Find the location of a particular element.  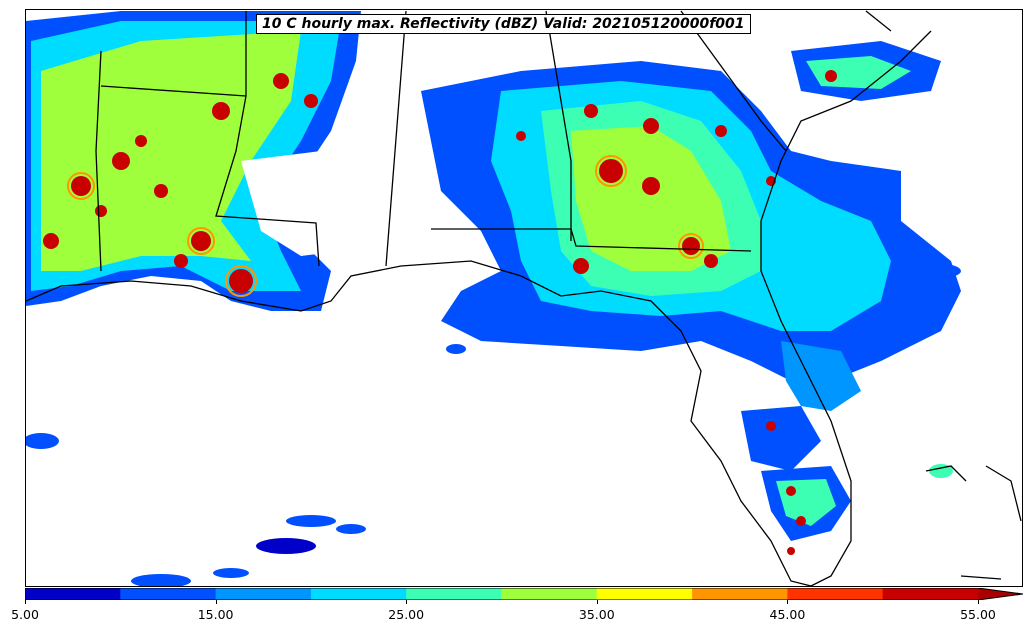

colorbar-tick-label: 35.00 is located at coordinates (596, 614).